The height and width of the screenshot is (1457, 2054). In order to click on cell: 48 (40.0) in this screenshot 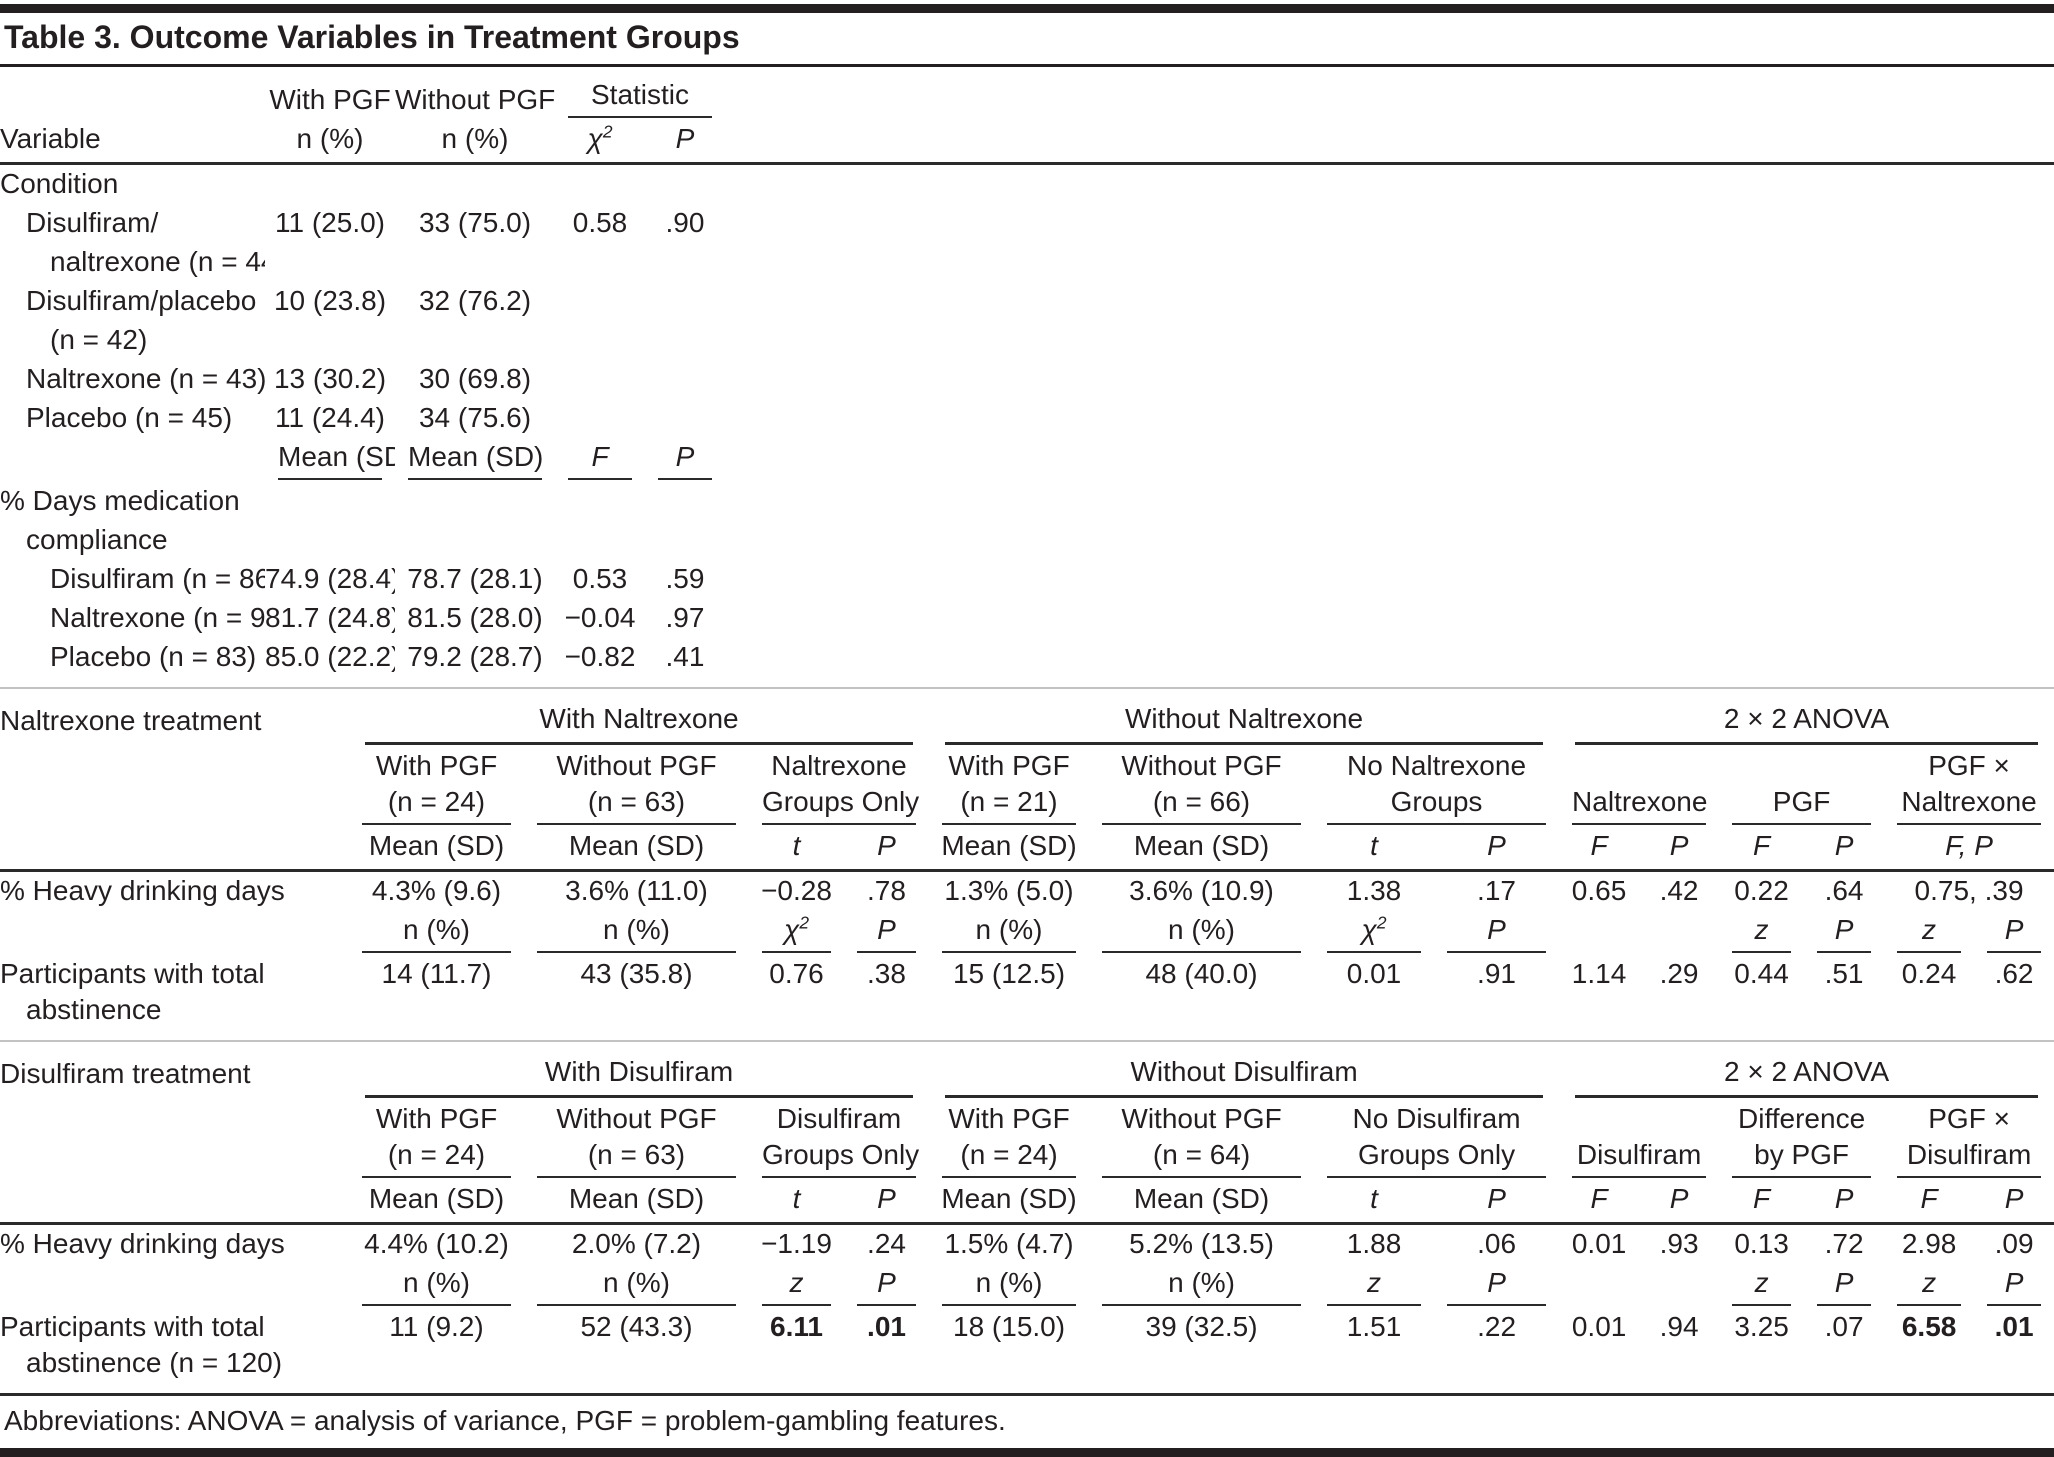, I will do `click(1201, 973)`.